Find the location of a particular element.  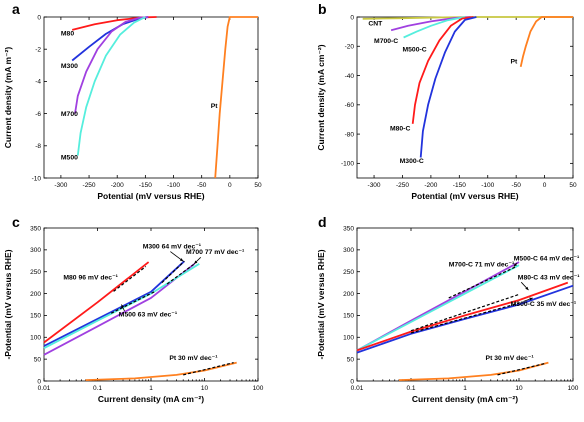

y-tick-label: -100 is located at coordinates (347, 164).